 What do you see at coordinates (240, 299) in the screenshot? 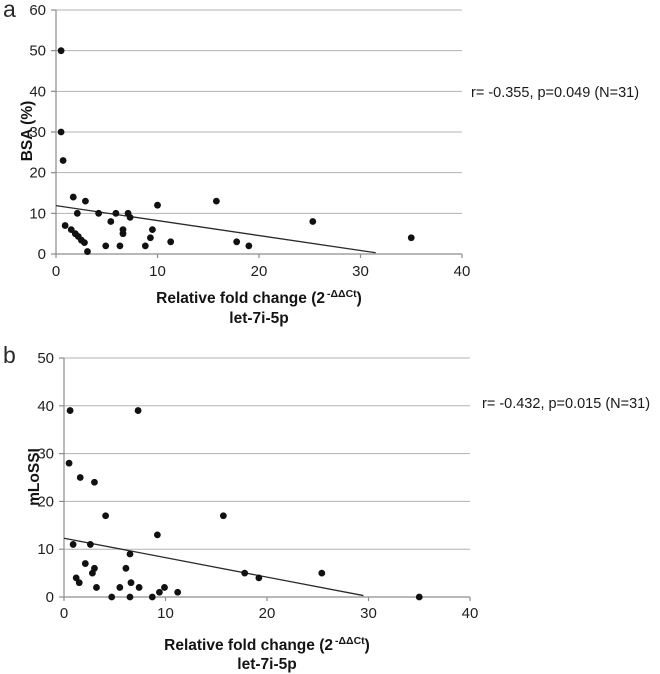
I see `panel-a-x-title-main: Relative fold change (2` at bounding box center [240, 299].